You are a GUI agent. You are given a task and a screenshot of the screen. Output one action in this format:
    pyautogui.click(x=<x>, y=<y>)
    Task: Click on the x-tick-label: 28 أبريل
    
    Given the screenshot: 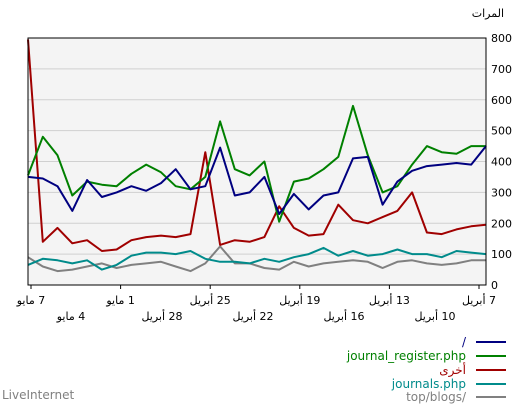 What is the action you would take?
    pyautogui.click(x=161, y=316)
    